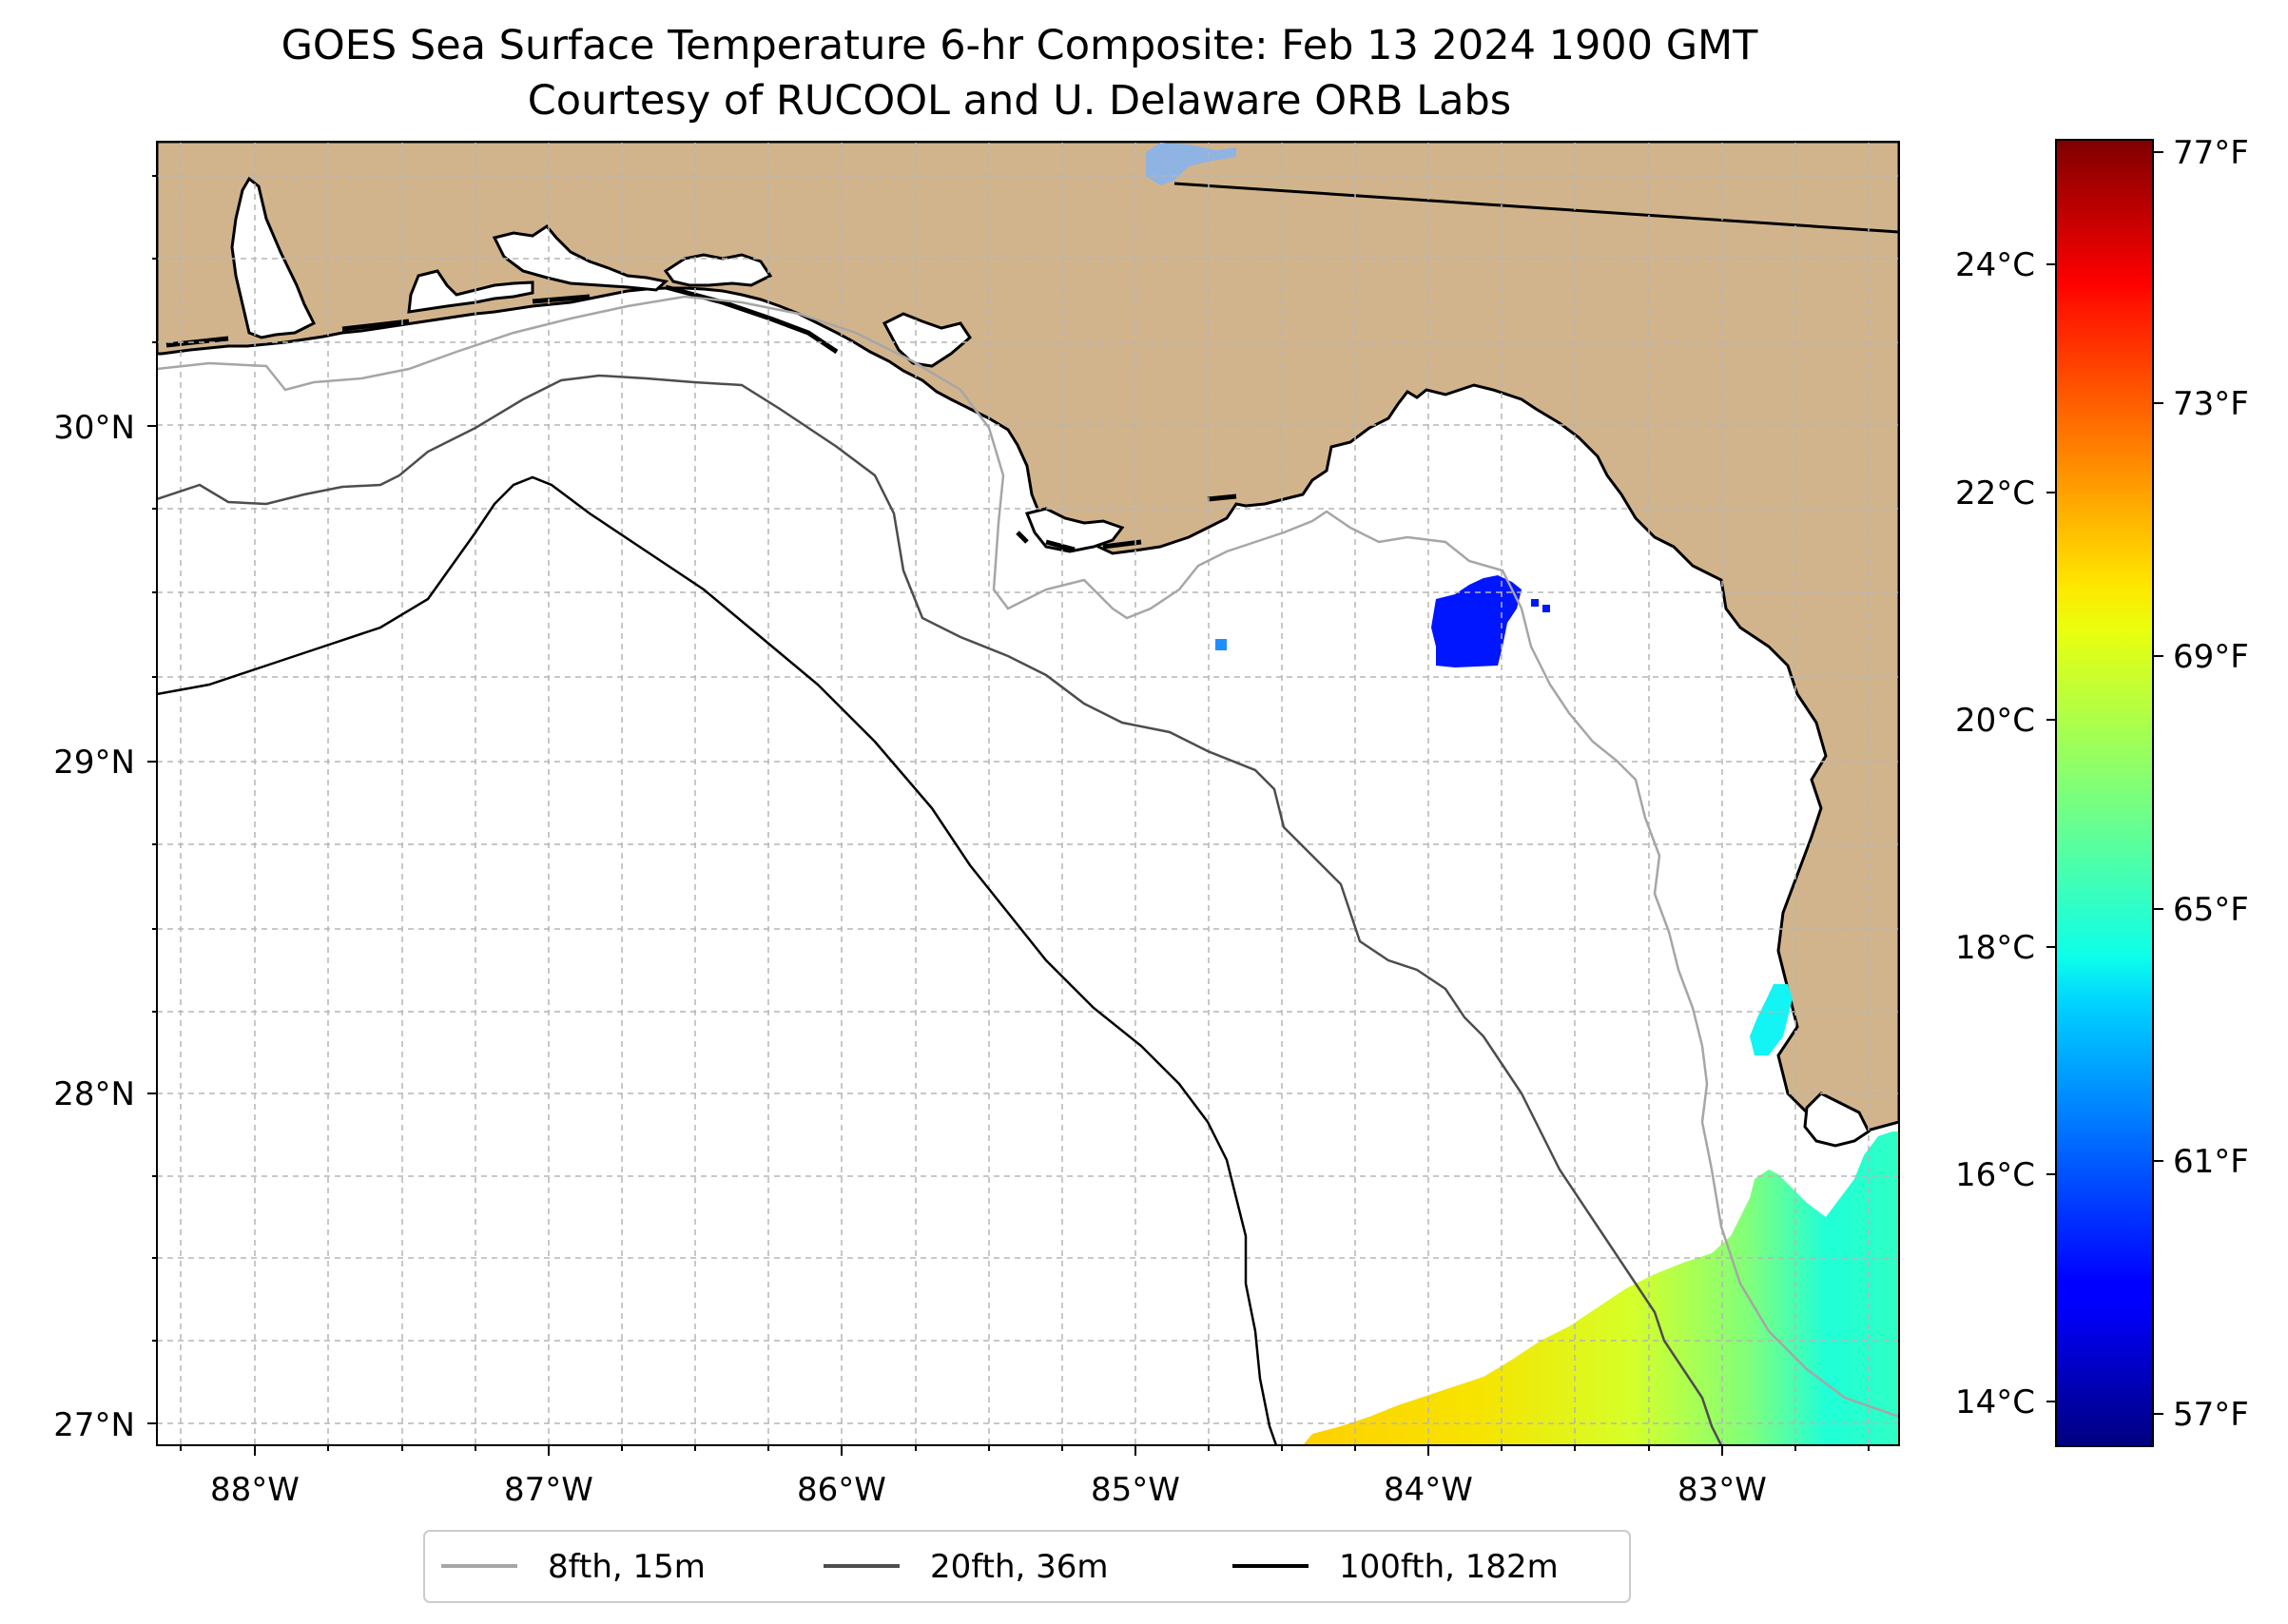 This screenshot has width=2288, height=1624. I want to click on lat-label: 29°N, so click(94, 763).